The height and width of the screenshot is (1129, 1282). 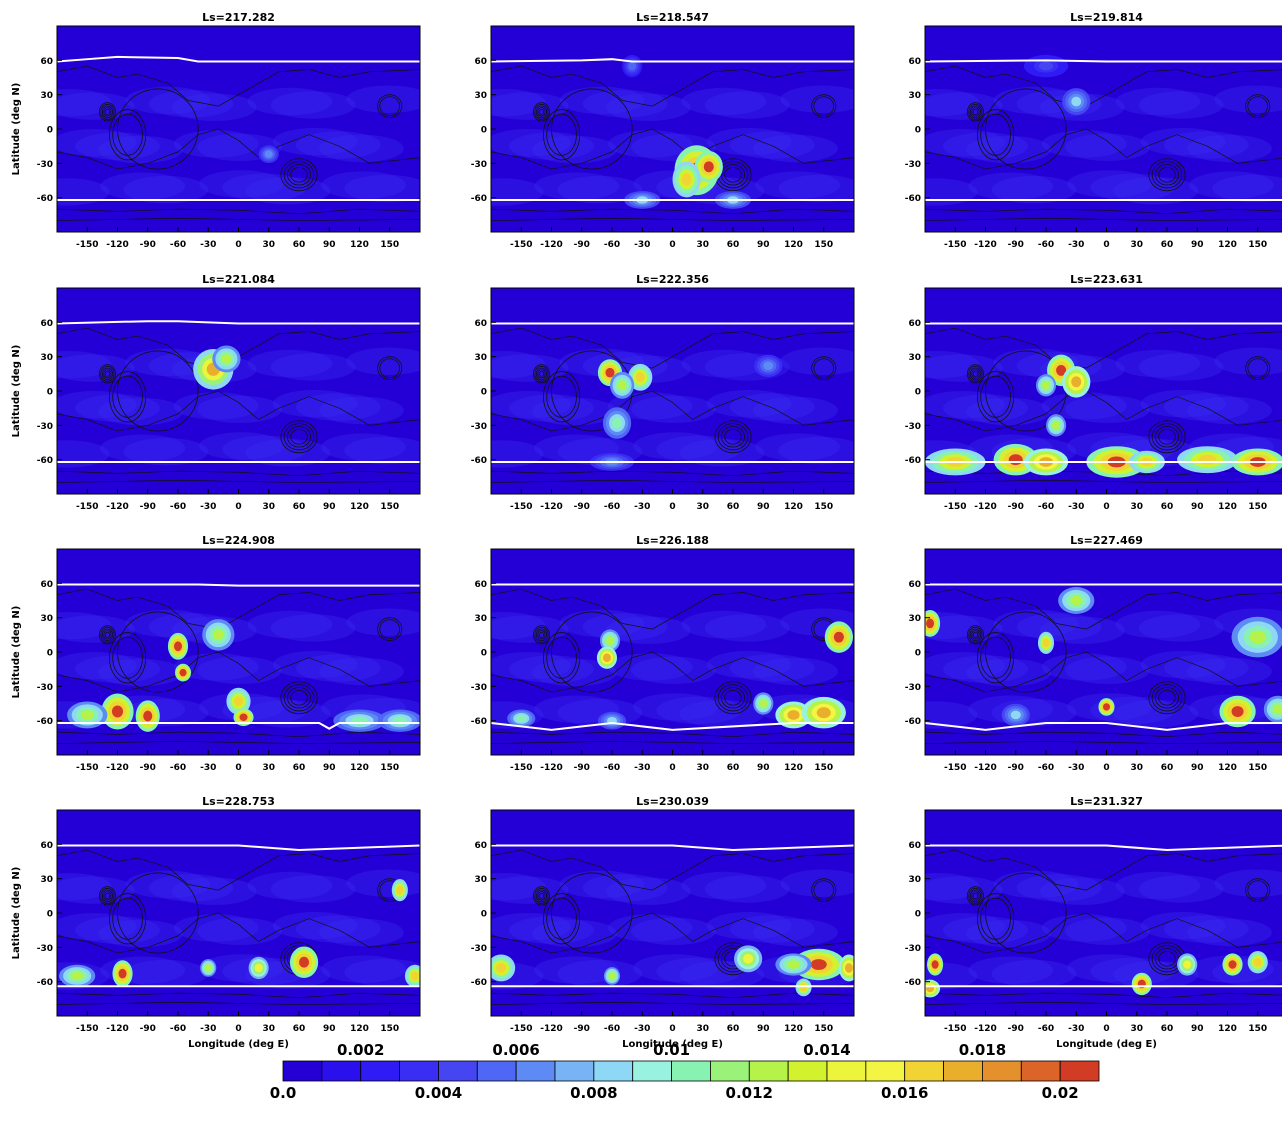 What do you see at coordinates (238, 725) in the screenshot?
I see `south-cap-edge` at bounding box center [238, 725].